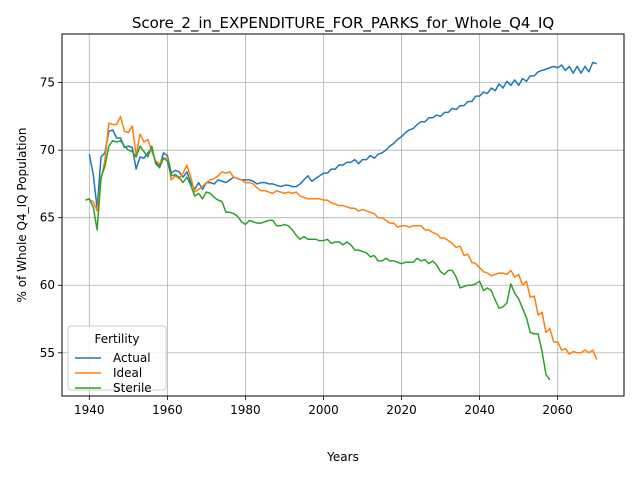  Describe the element at coordinates (132, 358) in the screenshot. I see `legend-label-actual: Actual` at that location.